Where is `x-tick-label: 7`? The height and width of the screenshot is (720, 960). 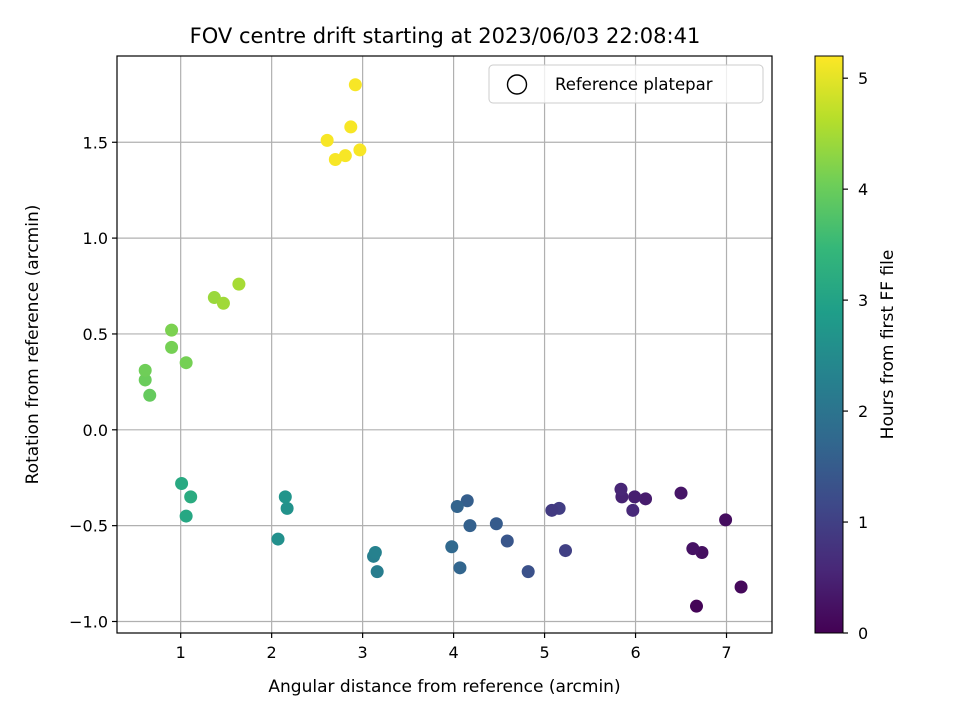 x-tick-label: 7 is located at coordinates (726, 652).